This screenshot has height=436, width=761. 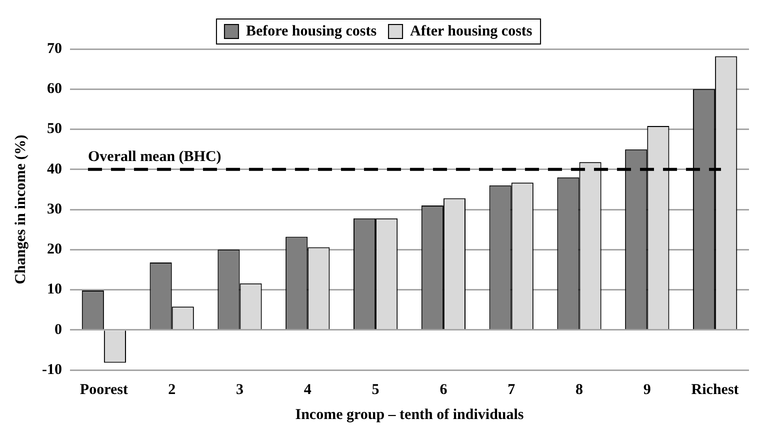 I want to click on x-axis-title: Income group – tenth of individuals, so click(x=409, y=414).